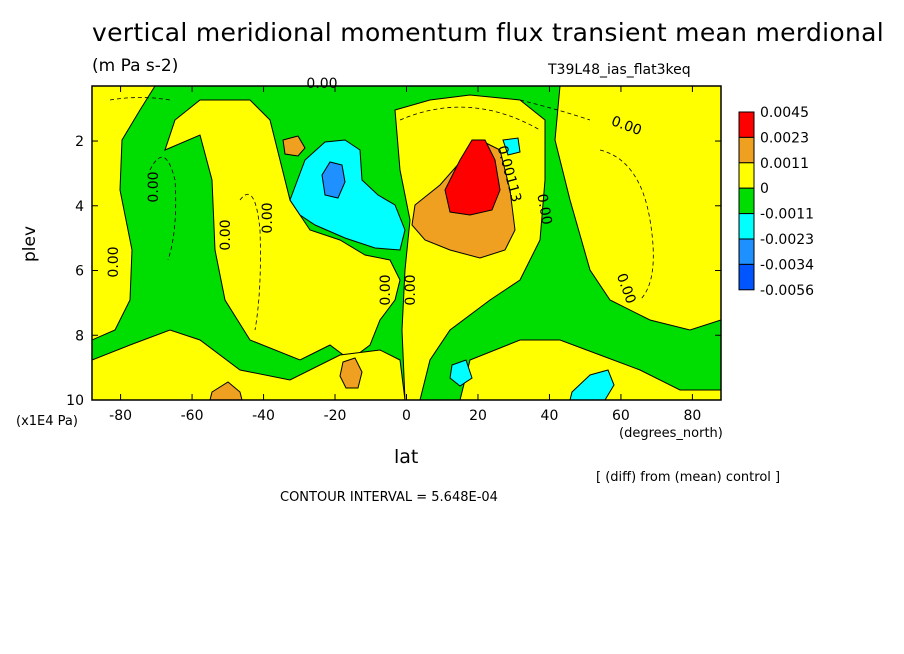 The image size is (904, 654). I want to click on region-orange-bottom, so click(351, 373).